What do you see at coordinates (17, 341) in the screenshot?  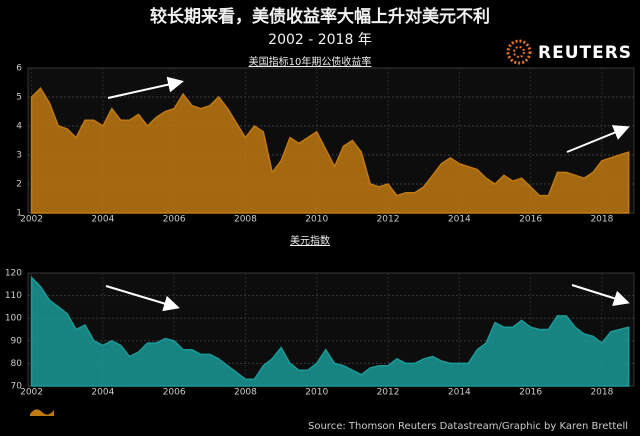 I see `y-tick-label: 90` at bounding box center [17, 341].